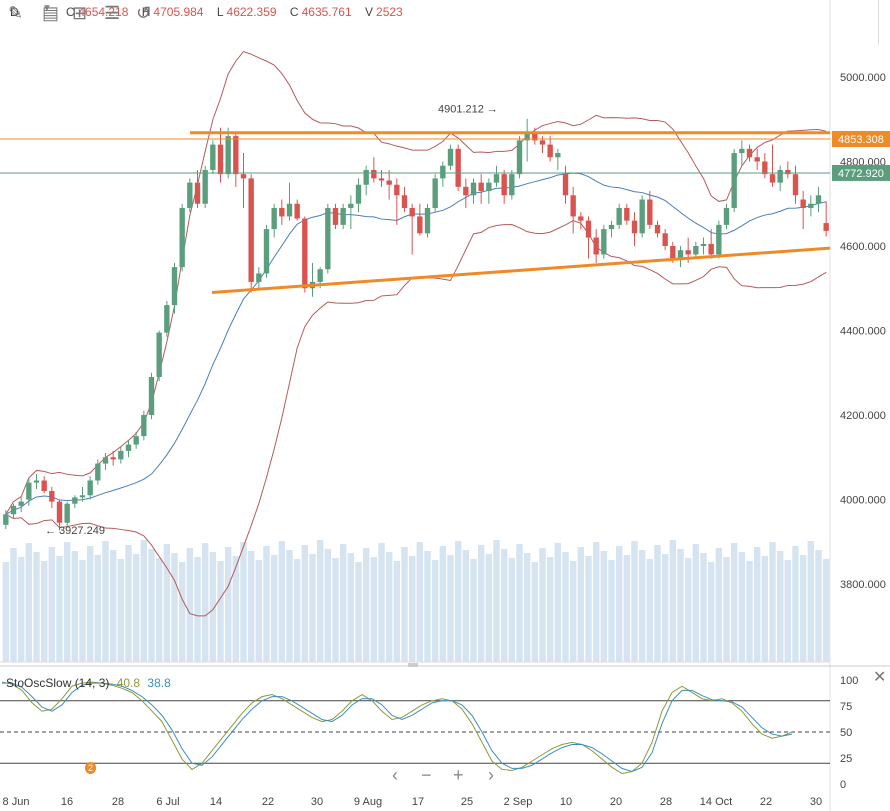  I want to click on close-value: 4635.761, so click(326, 12).